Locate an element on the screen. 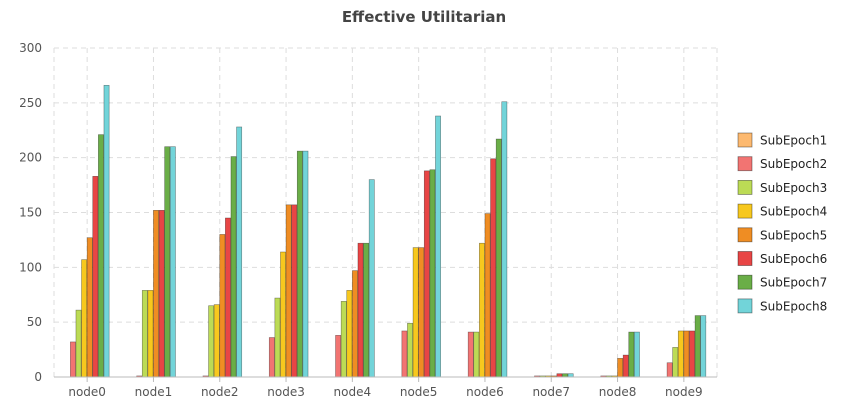 This screenshot has width=848, height=420. legend-label: SubEpoch7 is located at coordinates (793, 283).